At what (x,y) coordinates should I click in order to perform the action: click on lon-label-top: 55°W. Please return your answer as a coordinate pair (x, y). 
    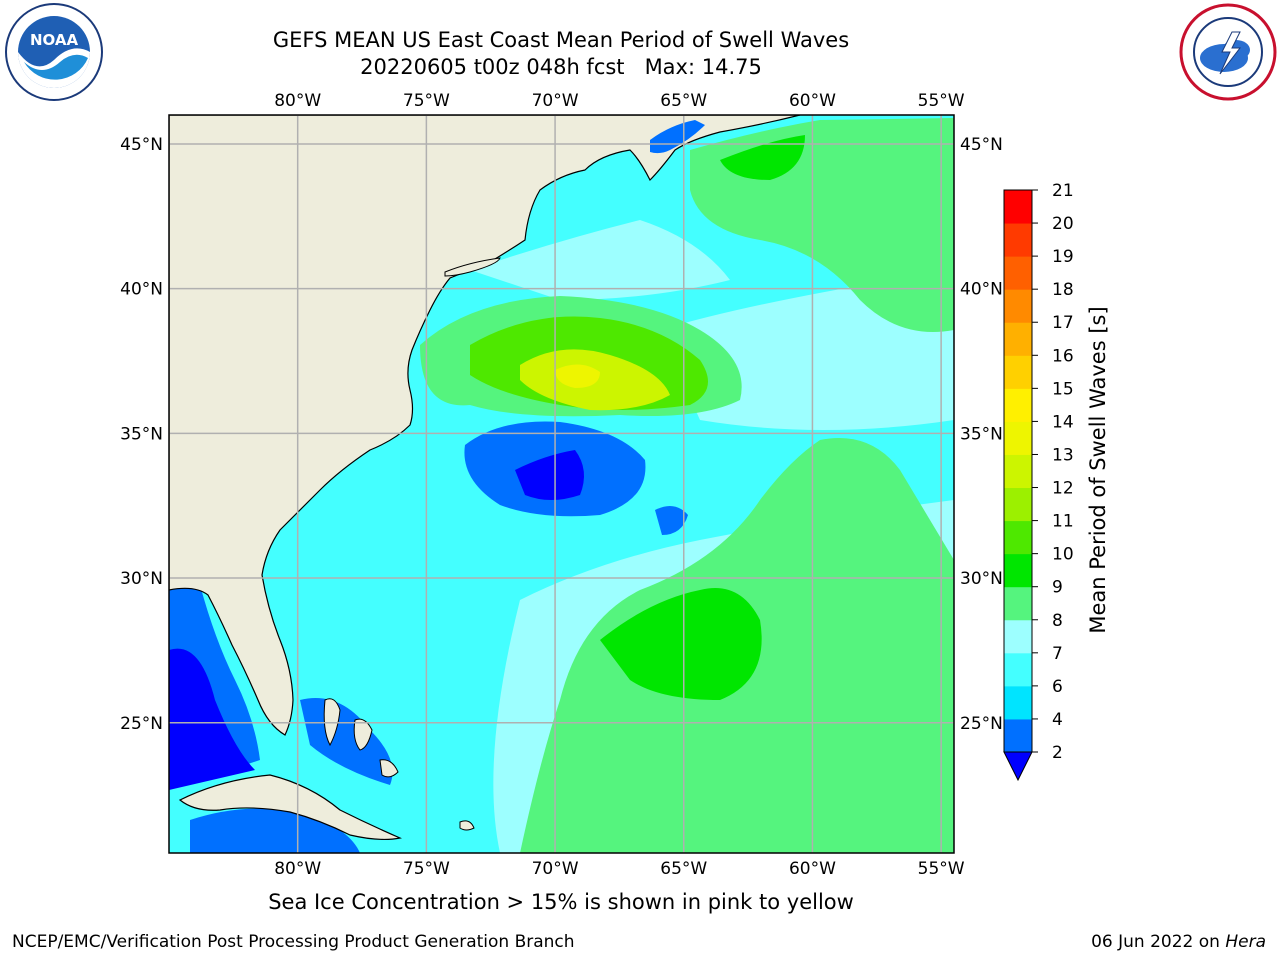
    Looking at the image, I should click on (941, 101).